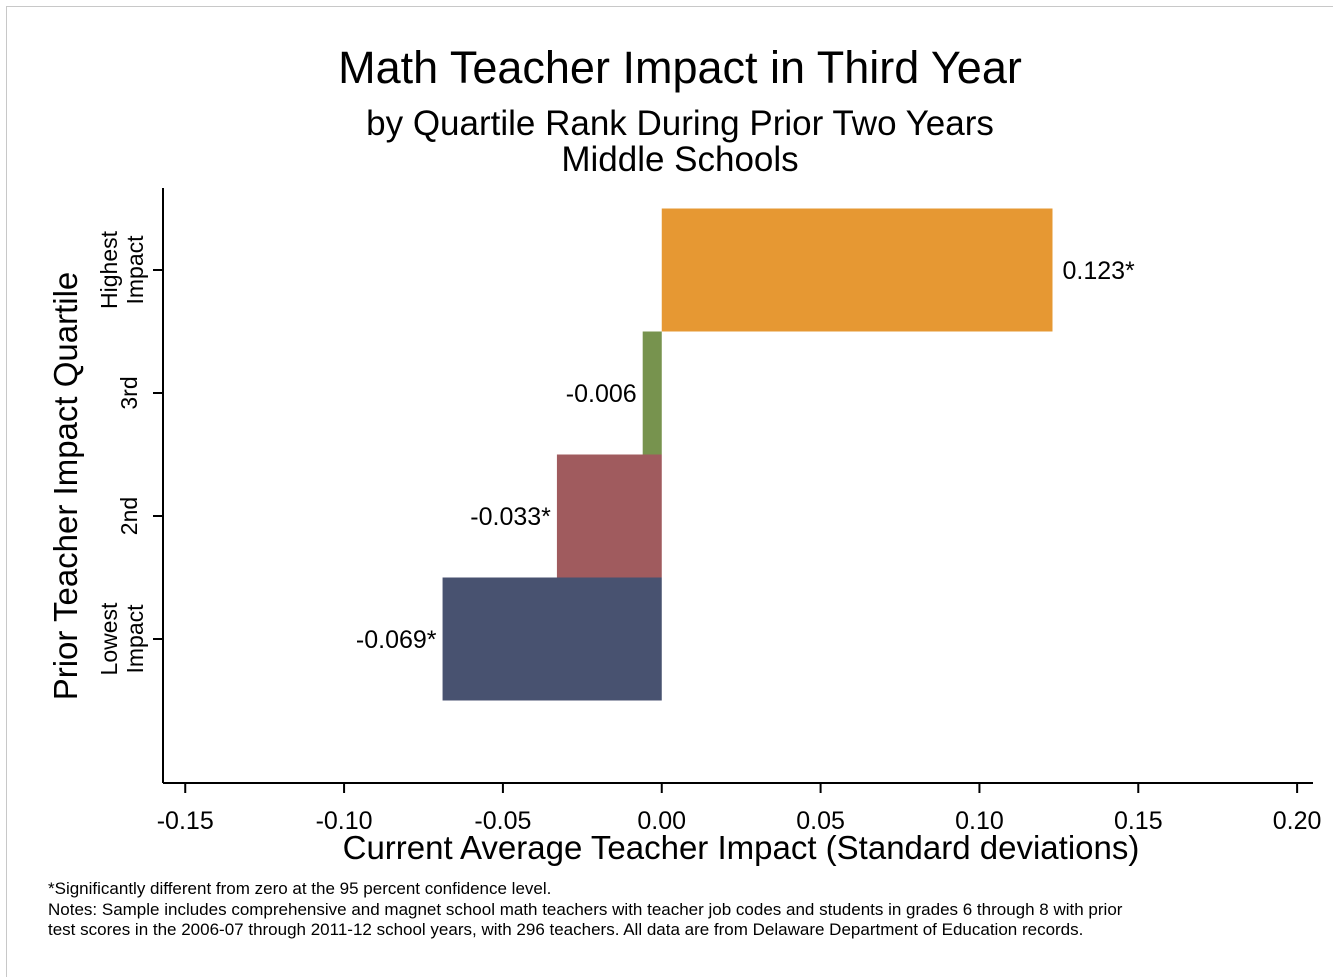 This screenshot has height=977, width=1333. I want to click on x-tick-label: -0.15, so click(185, 821).